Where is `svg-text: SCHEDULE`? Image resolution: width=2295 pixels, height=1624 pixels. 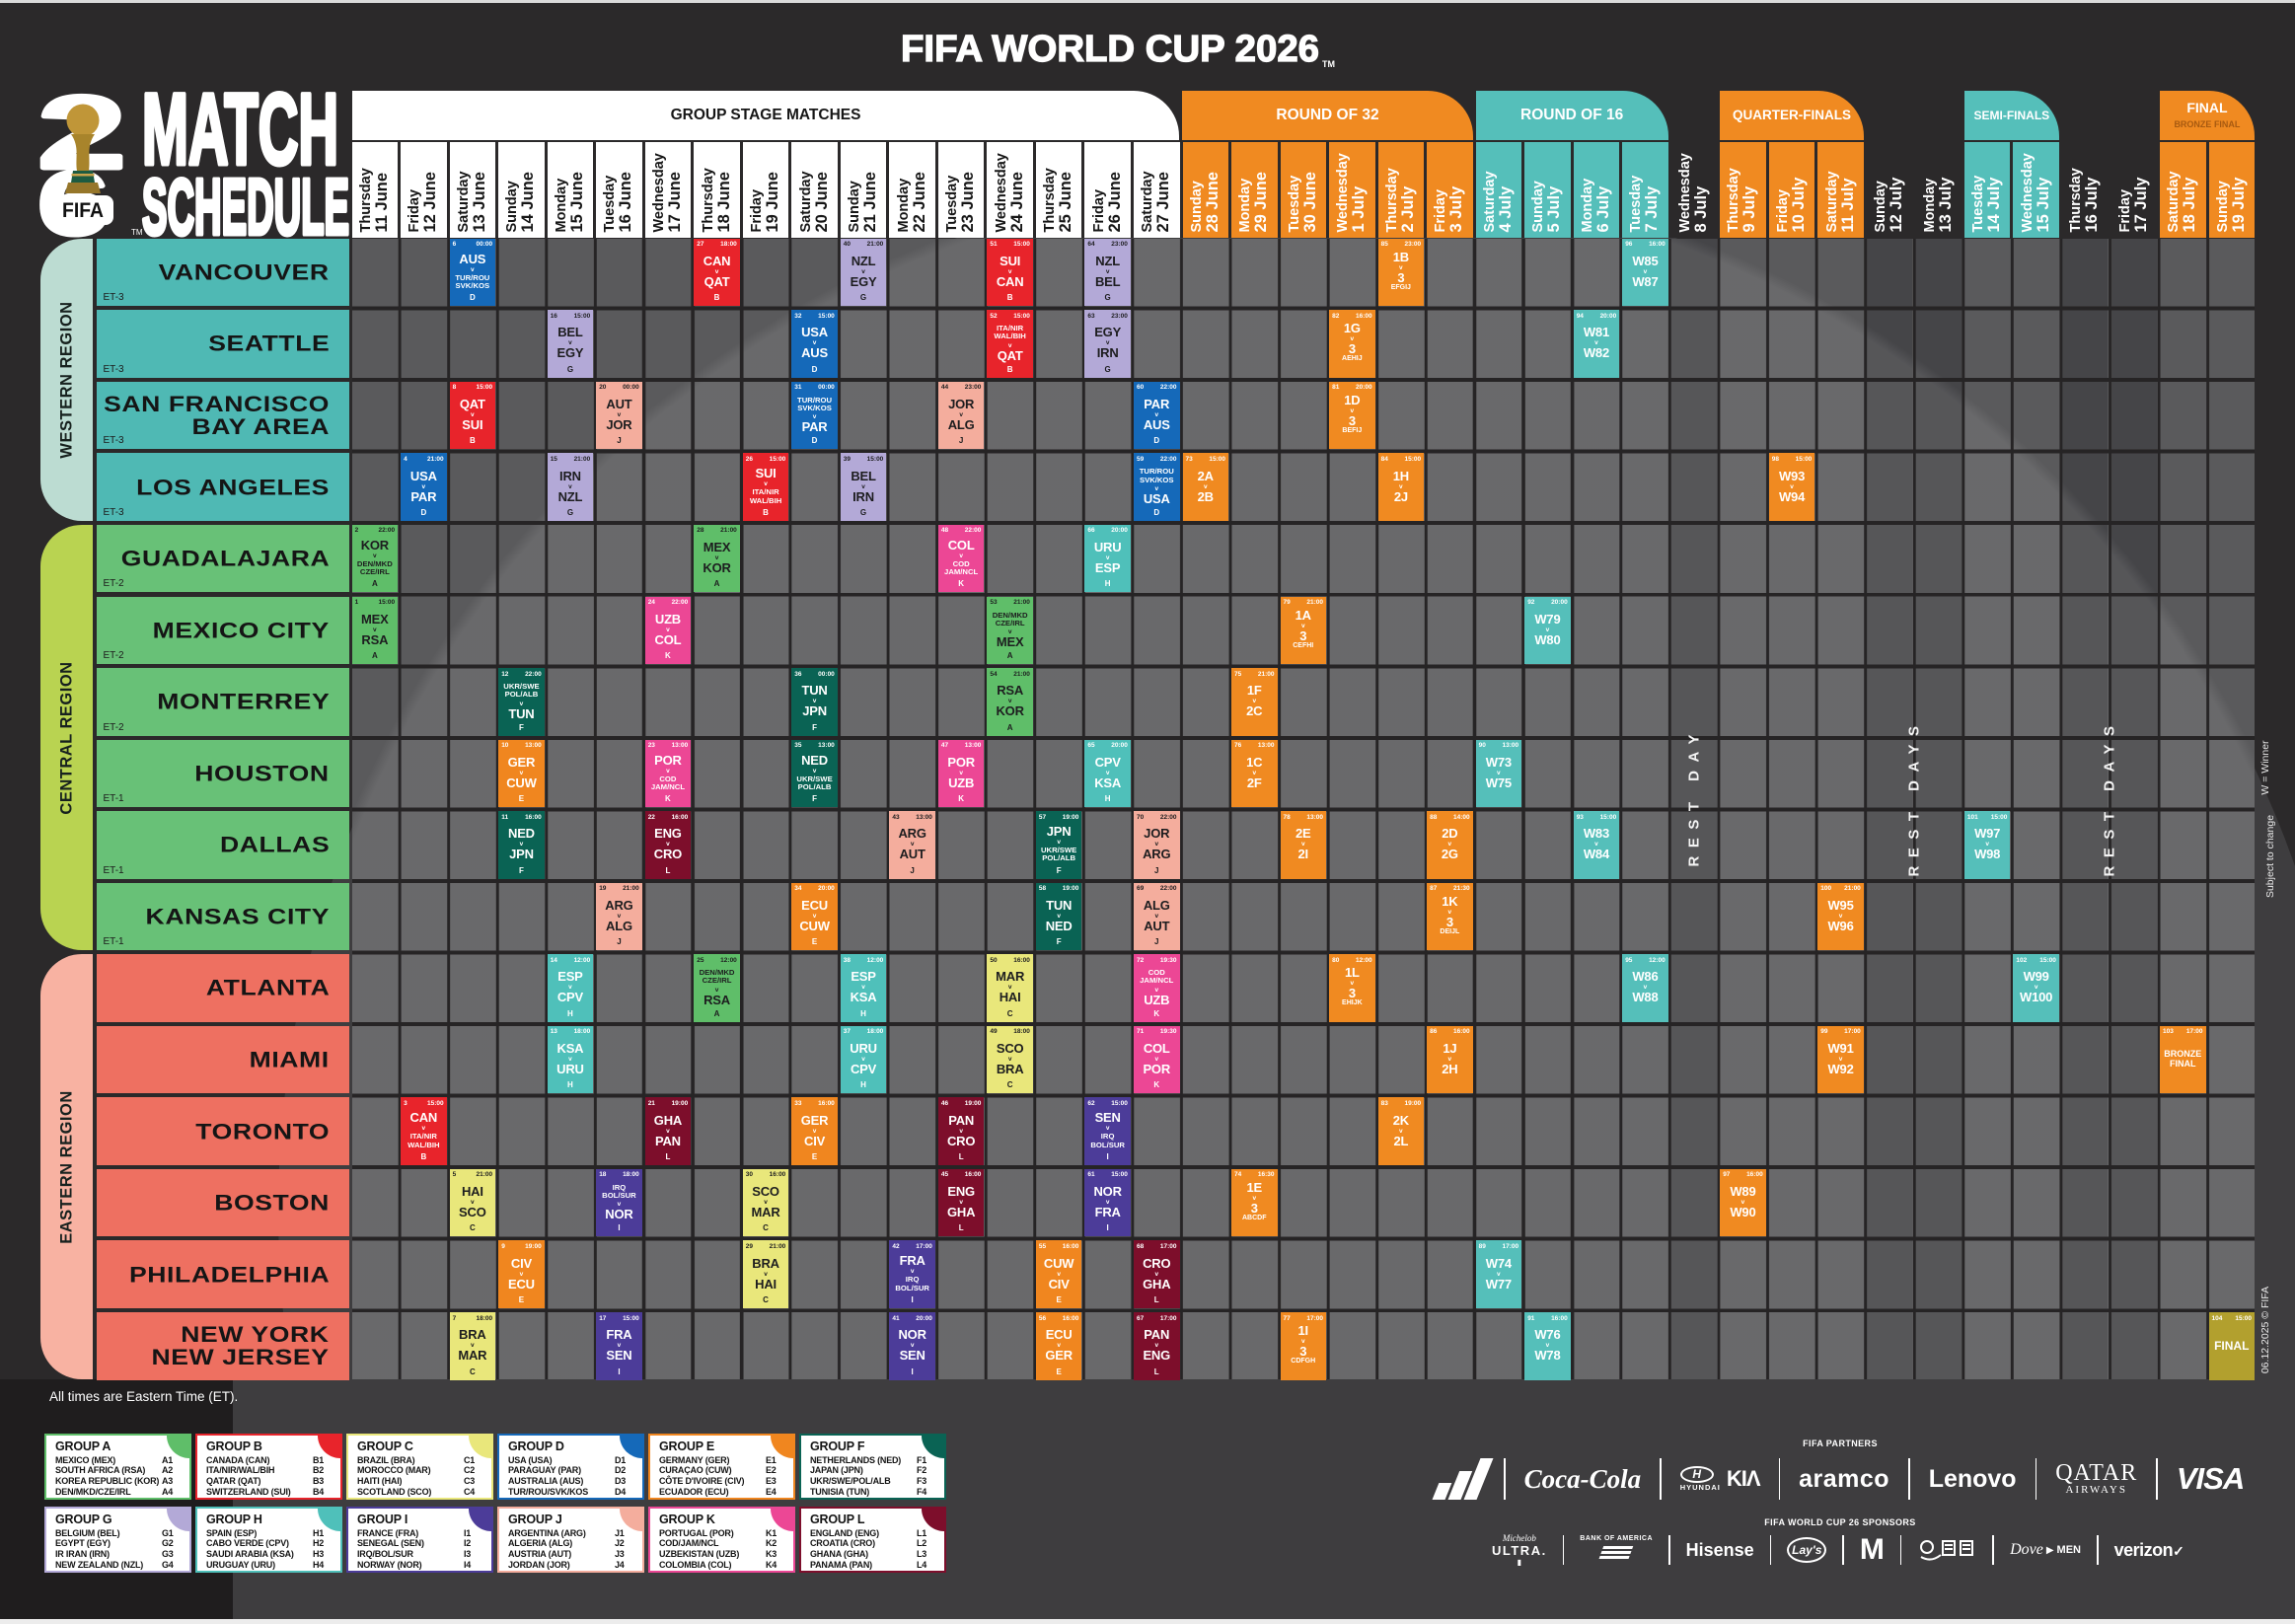 svg-text: SCHEDULE is located at coordinates (245, 202).